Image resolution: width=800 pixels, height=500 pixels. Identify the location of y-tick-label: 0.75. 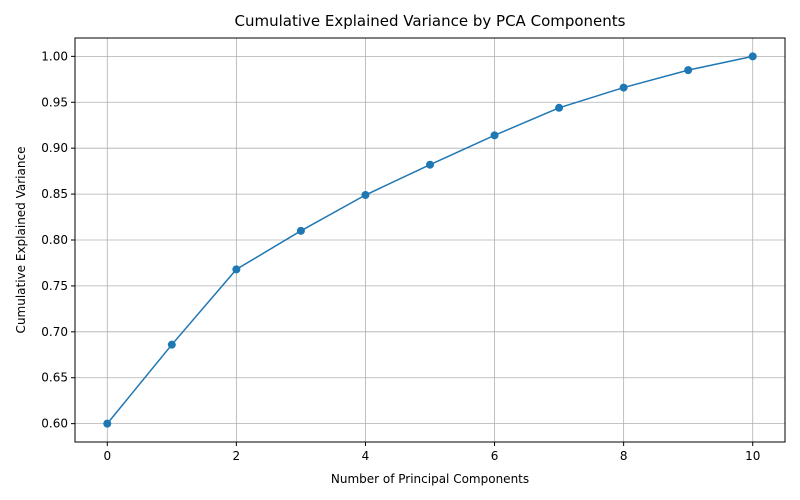
(54, 286).